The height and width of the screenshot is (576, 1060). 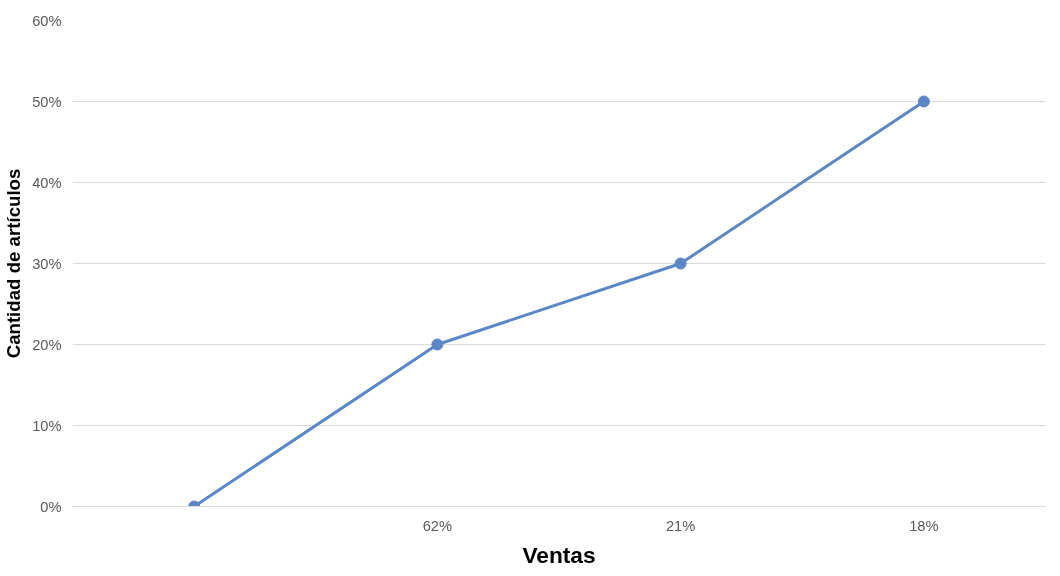 What do you see at coordinates (47, 101) in the screenshot?
I see `y-tick-label: 50%` at bounding box center [47, 101].